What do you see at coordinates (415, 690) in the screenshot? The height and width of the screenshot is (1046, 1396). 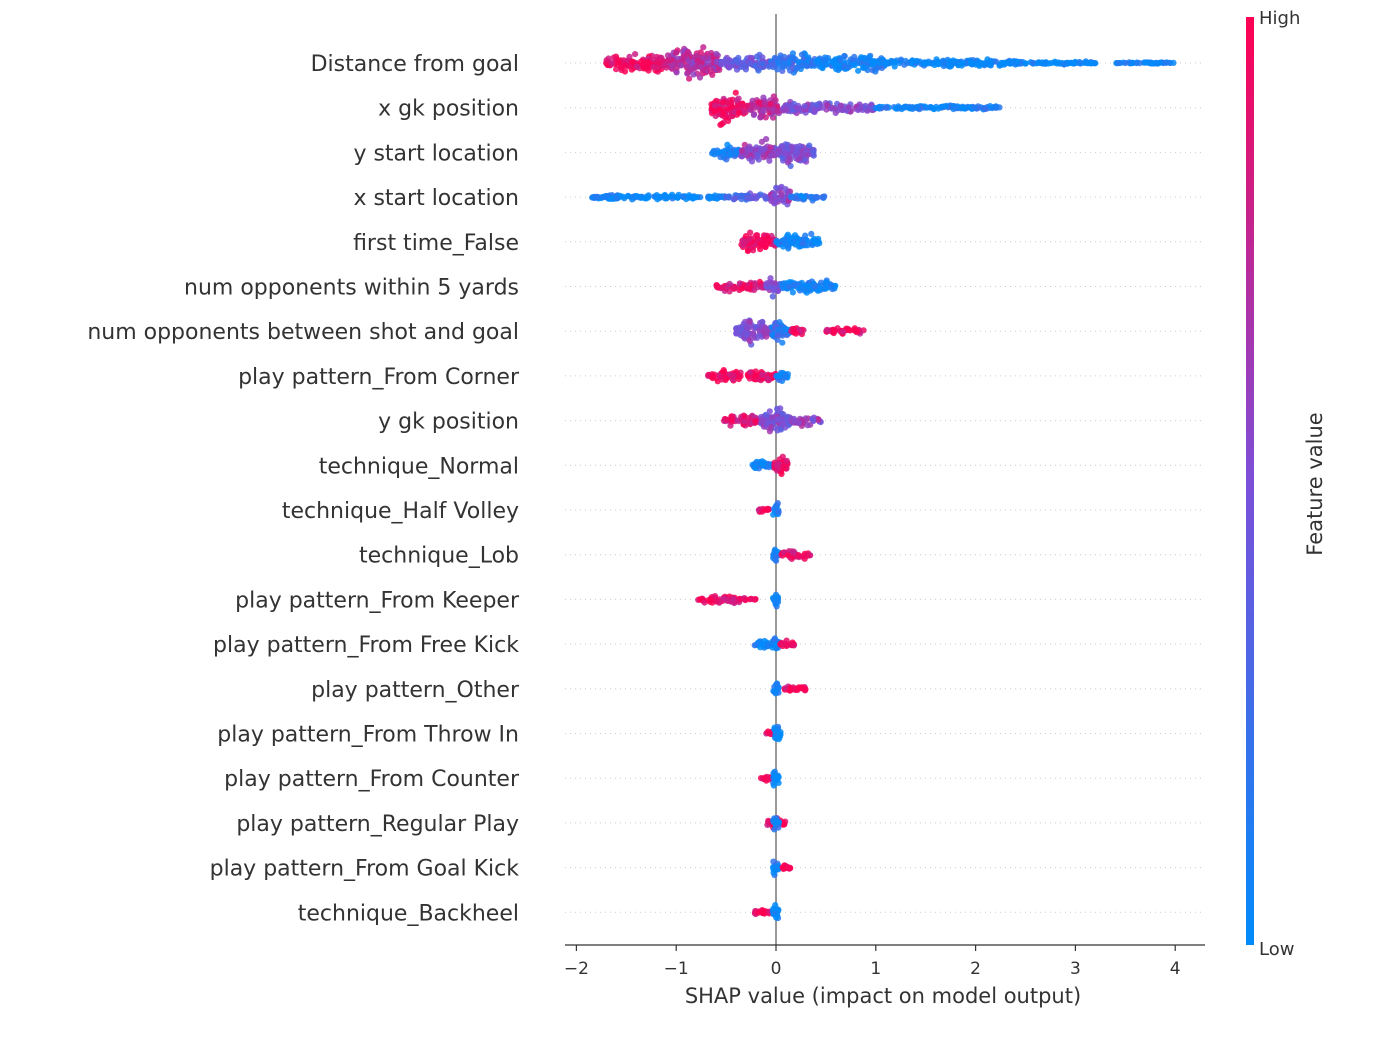 I see `feature-label: play pattern_Other` at bounding box center [415, 690].